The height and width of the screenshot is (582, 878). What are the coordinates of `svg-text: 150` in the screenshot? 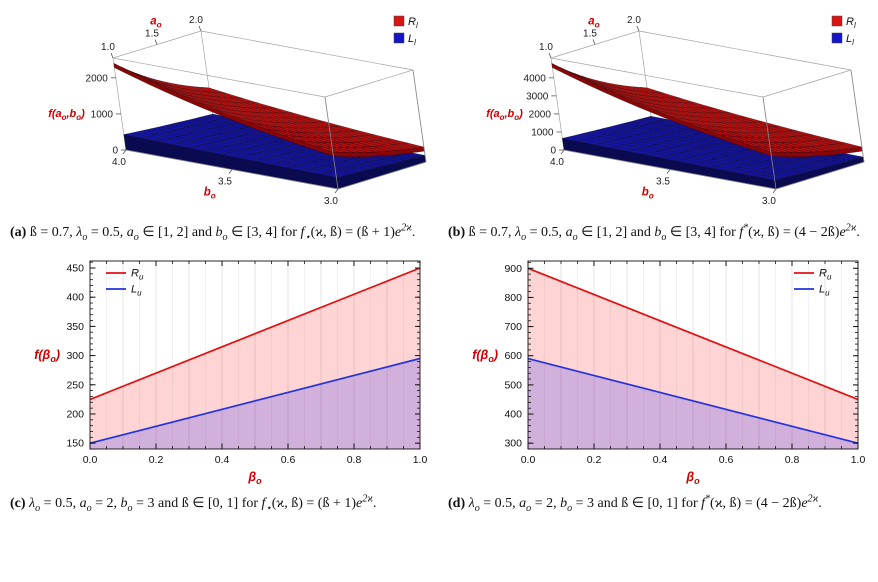 It's located at (75, 444).